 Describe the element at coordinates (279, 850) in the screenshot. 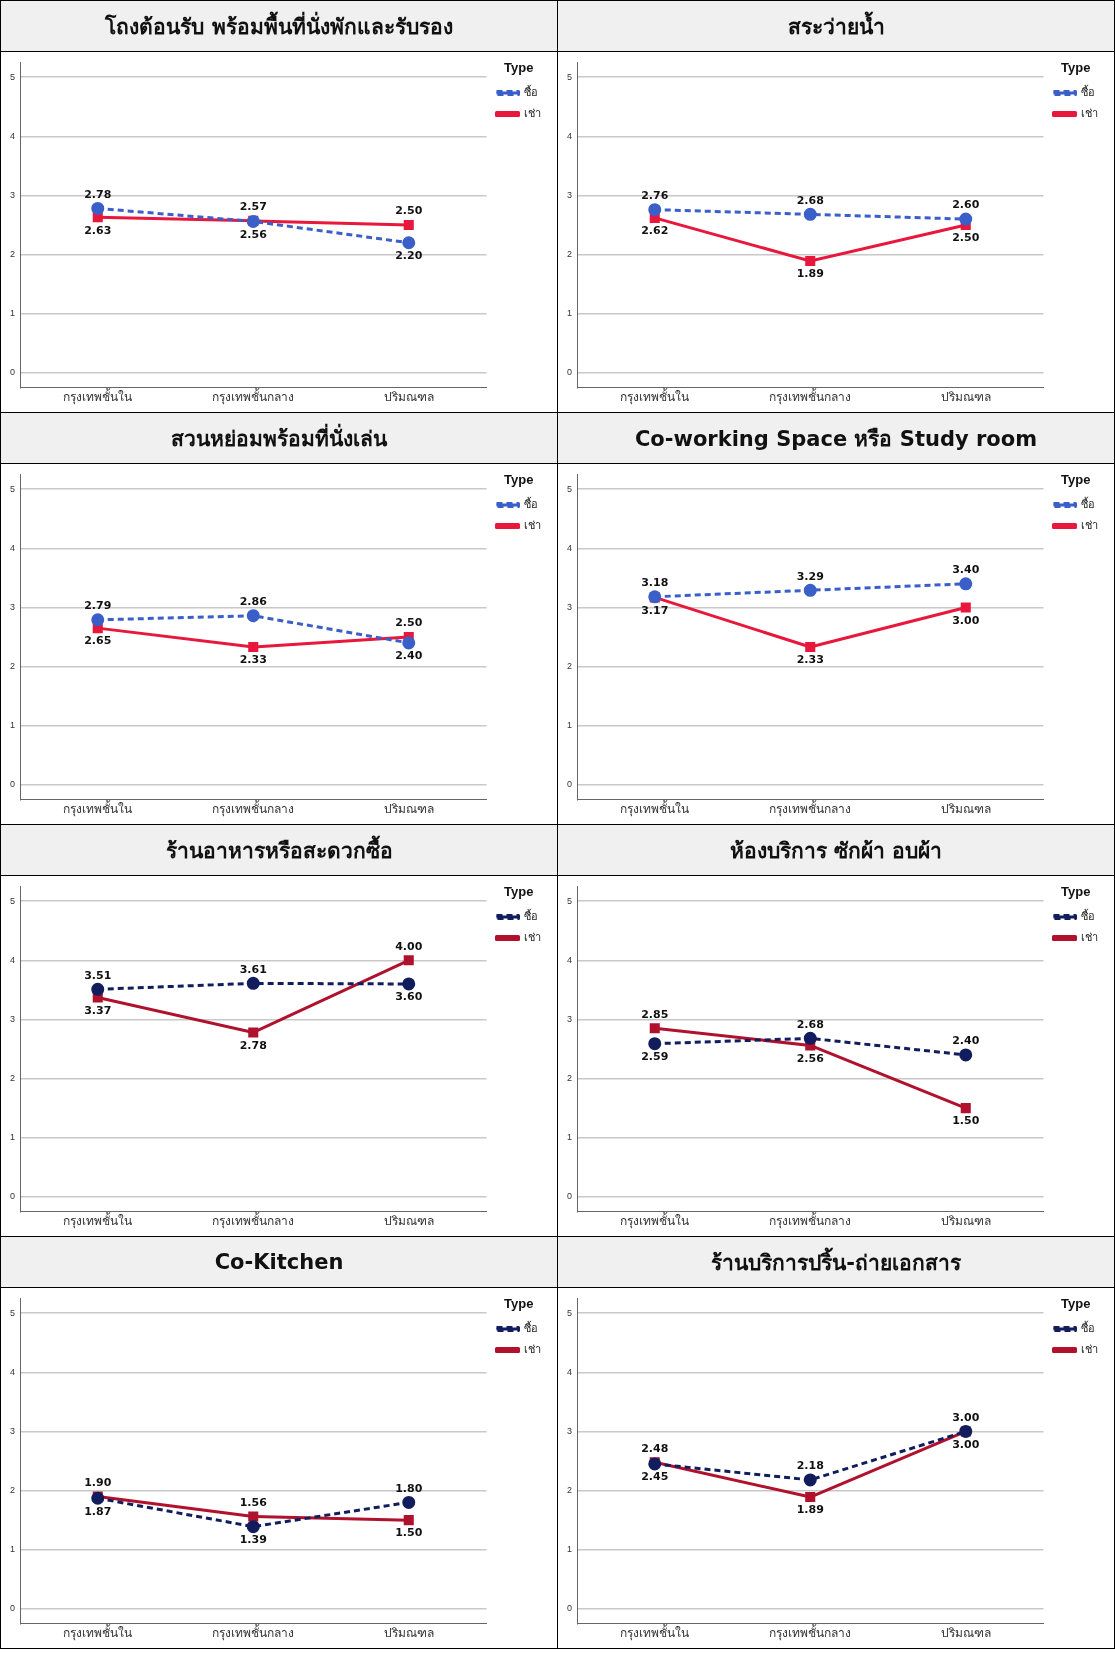

I see `chart-title: ร้านอาหารหรือสะดวกซื้อ` at that location.